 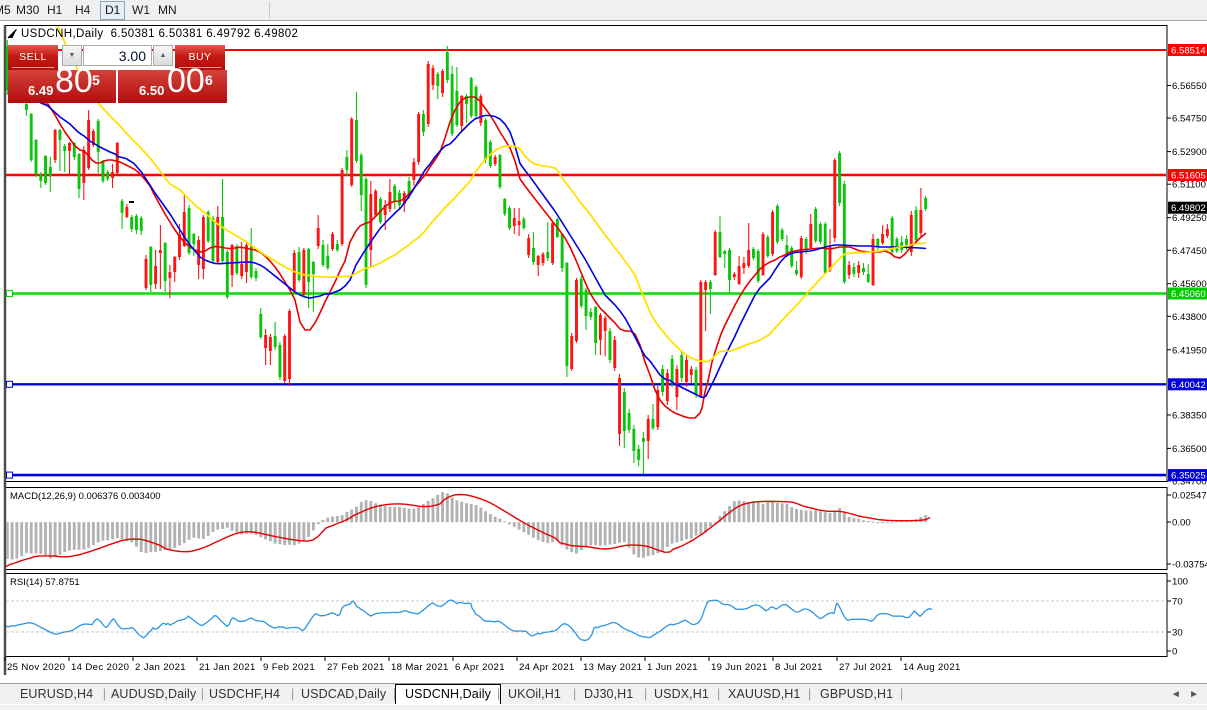 I want to click on svg-text: 0.025473, so click(x=1189, y=496).